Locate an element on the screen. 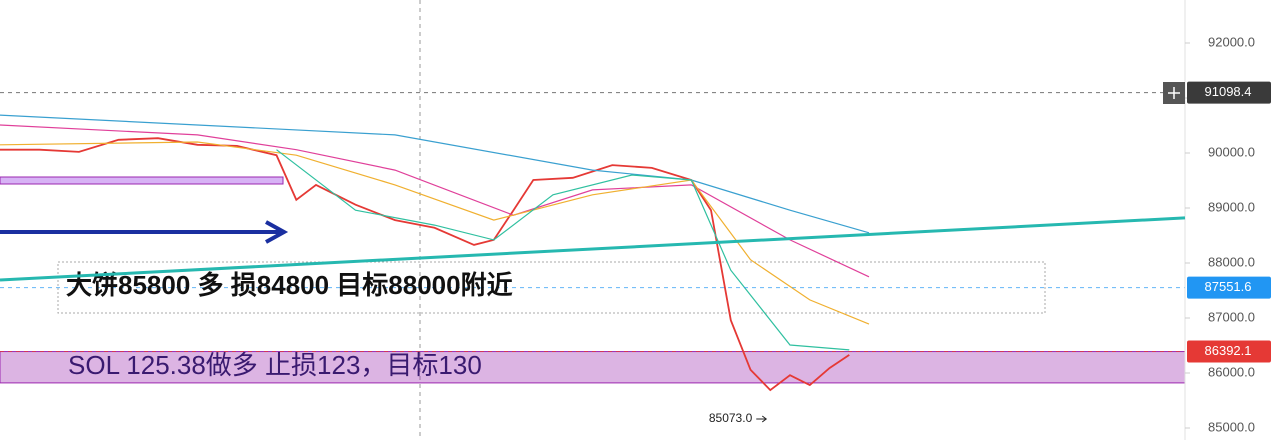 The image size is (1285, 440). price-tag-label: 86392.1 is located at coordinates (1228, 350).